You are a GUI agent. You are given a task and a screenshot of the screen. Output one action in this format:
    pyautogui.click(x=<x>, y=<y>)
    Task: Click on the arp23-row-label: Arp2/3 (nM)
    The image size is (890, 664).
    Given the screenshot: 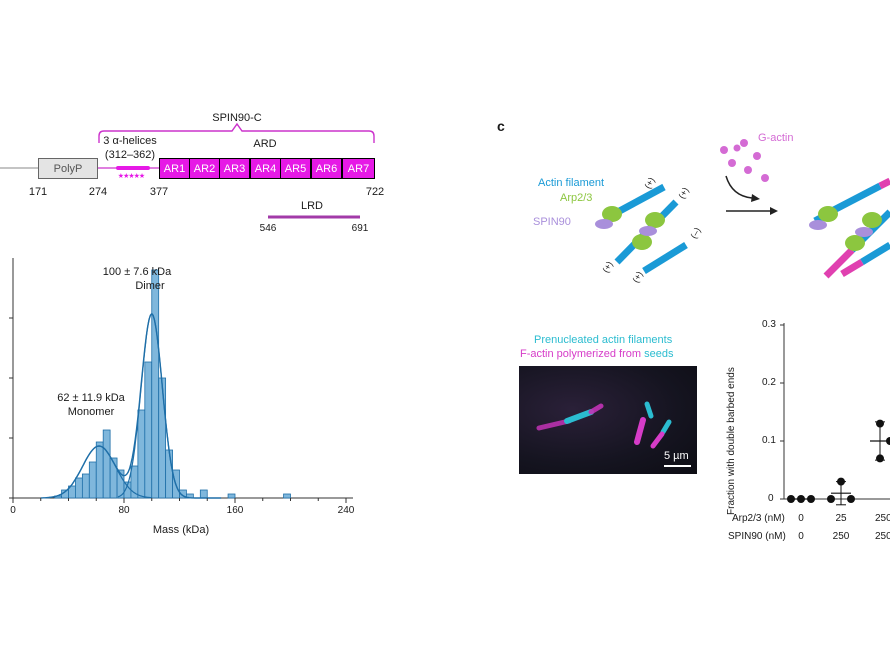 What is the action you would take?
    pyautogui.click(x=758, y=518)
    